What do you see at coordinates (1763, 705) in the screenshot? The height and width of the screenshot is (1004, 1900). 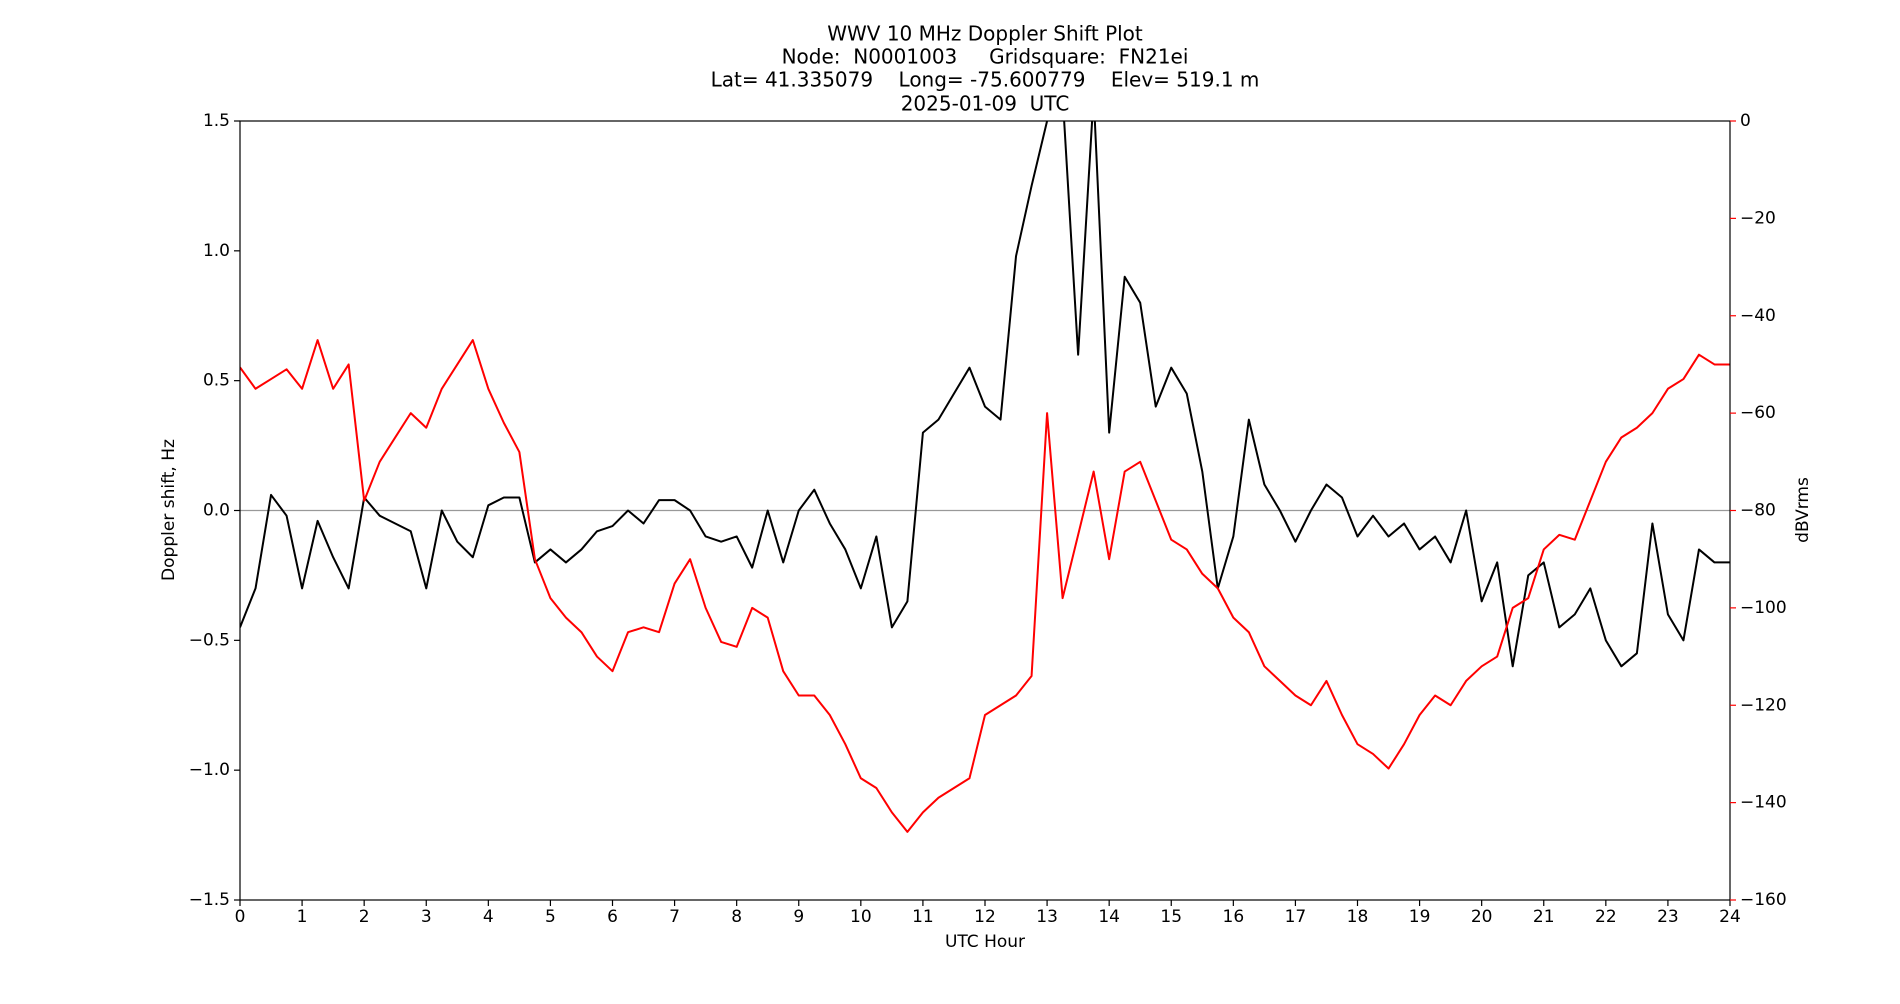 I see `y2-tick-label: −120` at bounding box center [1763, 705].